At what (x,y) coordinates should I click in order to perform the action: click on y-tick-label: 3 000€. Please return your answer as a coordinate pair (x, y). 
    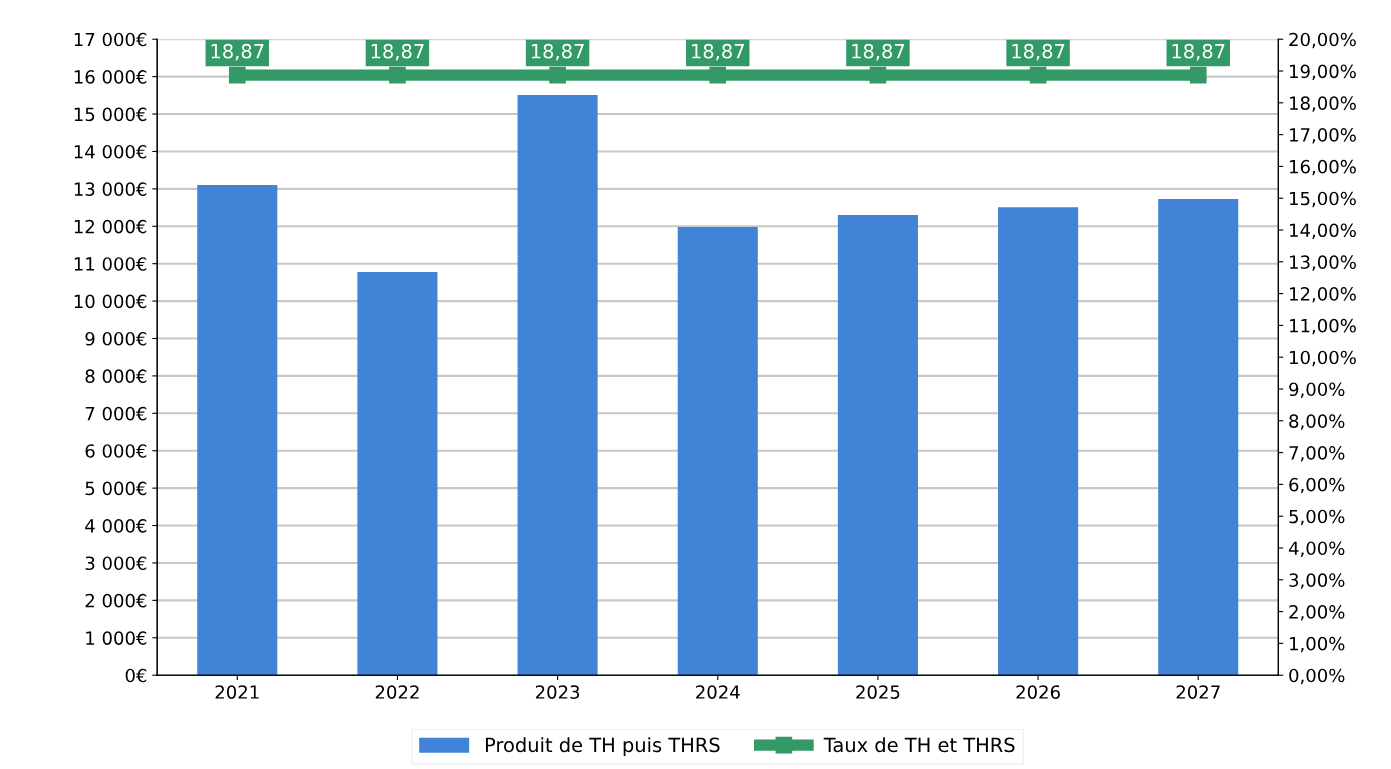
    Looking at the image, I should click on (116, 563).